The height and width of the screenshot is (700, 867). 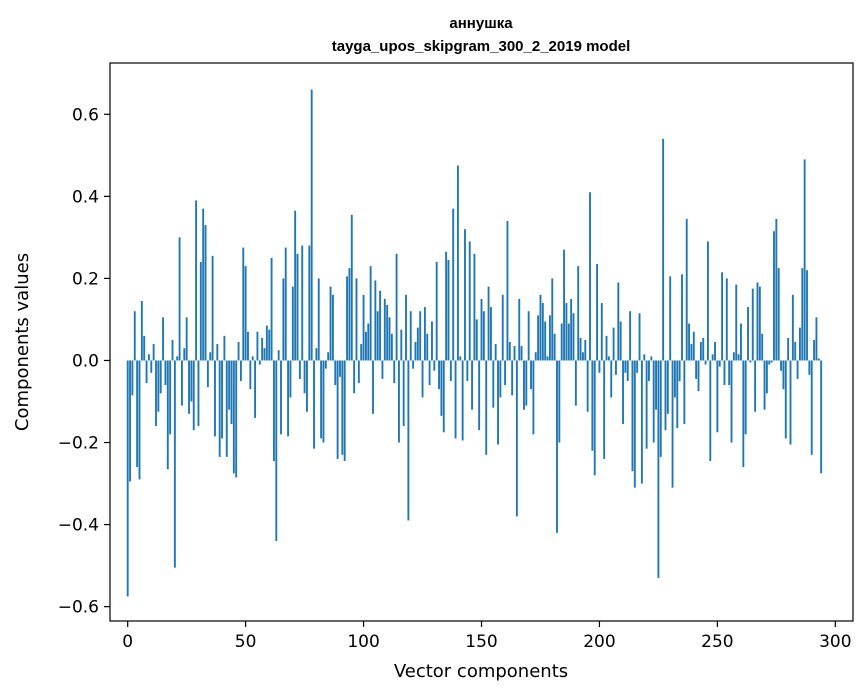 I want to click on y-tick-label: 0.0, so click(x=85, y=361).